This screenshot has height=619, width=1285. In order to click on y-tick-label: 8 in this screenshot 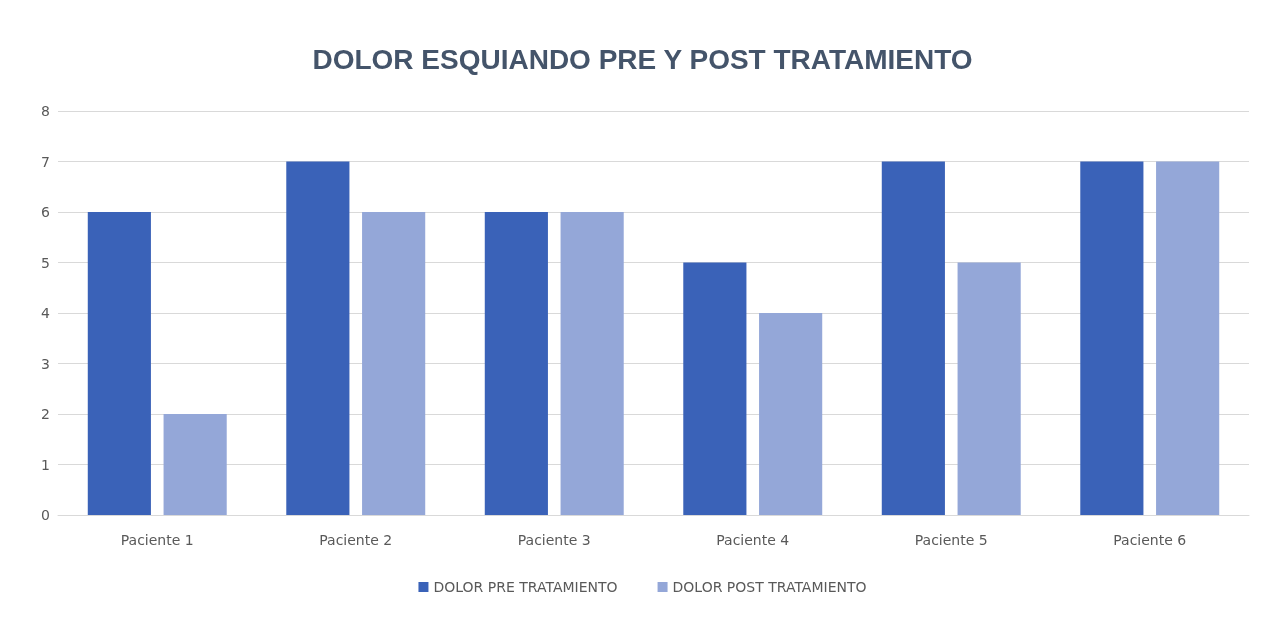, I will do `click(45, 111)`.